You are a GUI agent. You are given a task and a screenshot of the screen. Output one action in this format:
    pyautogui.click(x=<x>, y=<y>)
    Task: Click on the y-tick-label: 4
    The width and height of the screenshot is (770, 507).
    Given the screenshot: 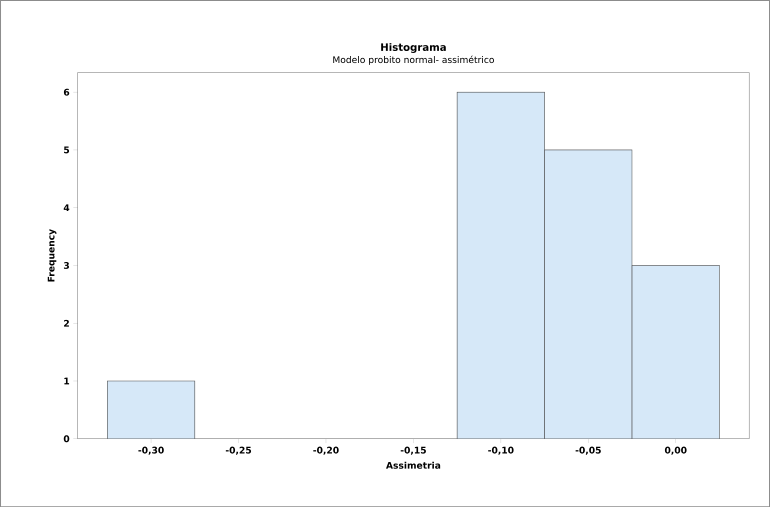 What is the action you would take?
    pyautogui.click(x=67, y=207)
    